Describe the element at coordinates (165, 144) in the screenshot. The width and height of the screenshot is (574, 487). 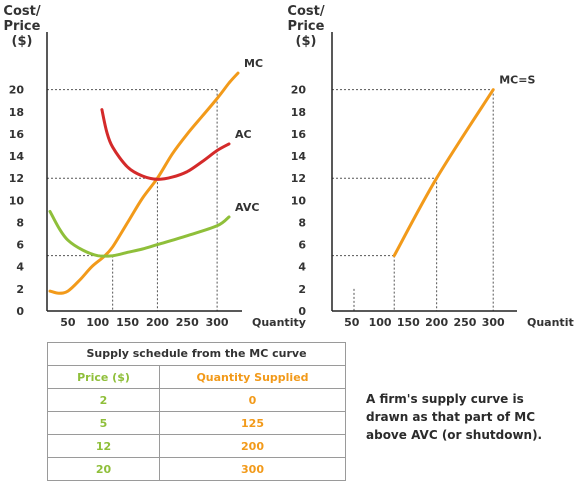
I see `ac-curve` at that location.